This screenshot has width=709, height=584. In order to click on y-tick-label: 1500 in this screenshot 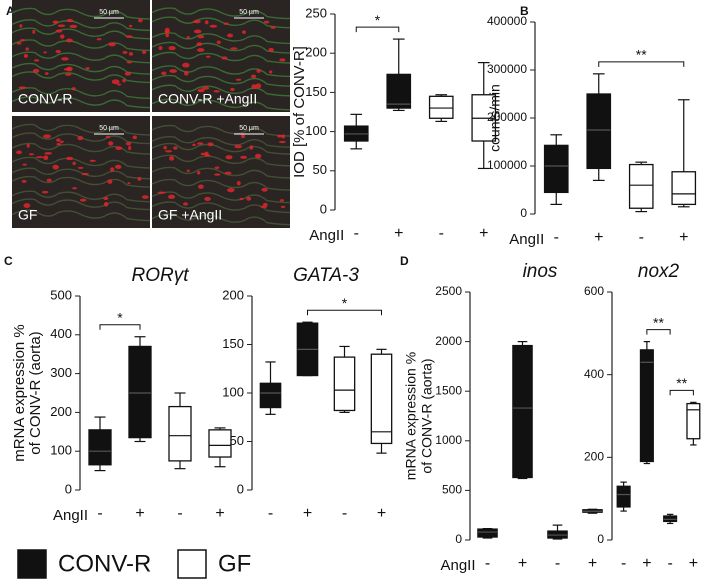, I will do `click(448, 390)`.